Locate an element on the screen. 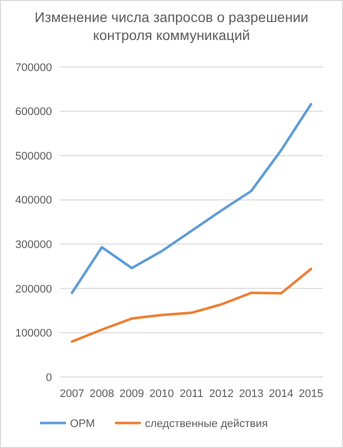  y-tick-label: 500000 is located at coordinates (33, 156).